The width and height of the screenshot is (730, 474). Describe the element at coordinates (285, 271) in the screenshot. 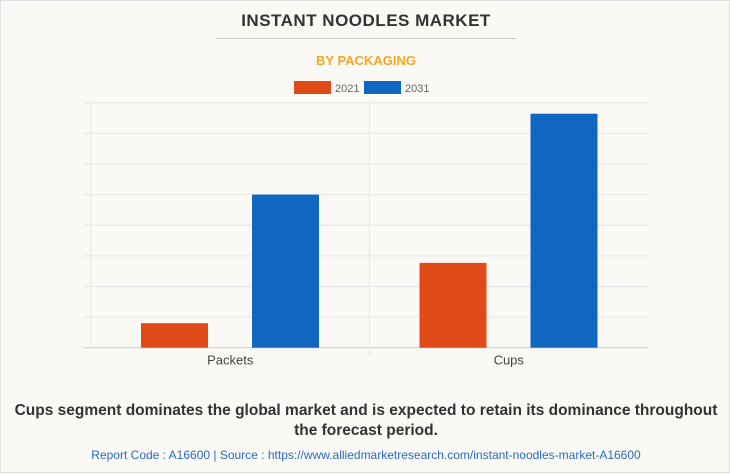

I see `bar-packets-2031` at that location.